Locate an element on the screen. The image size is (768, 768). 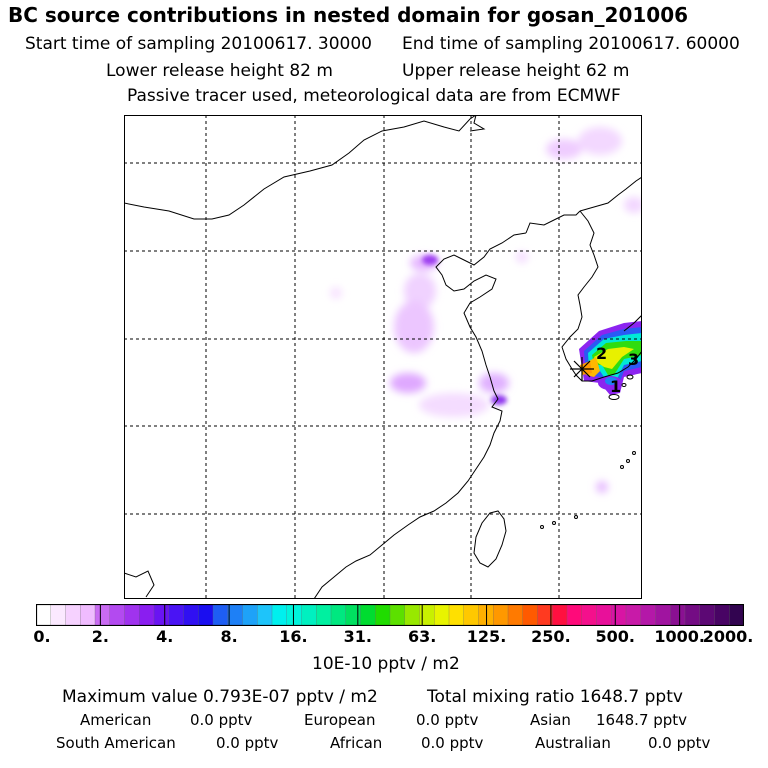
plume-korea-receptor is located at coordinates (610, 358).